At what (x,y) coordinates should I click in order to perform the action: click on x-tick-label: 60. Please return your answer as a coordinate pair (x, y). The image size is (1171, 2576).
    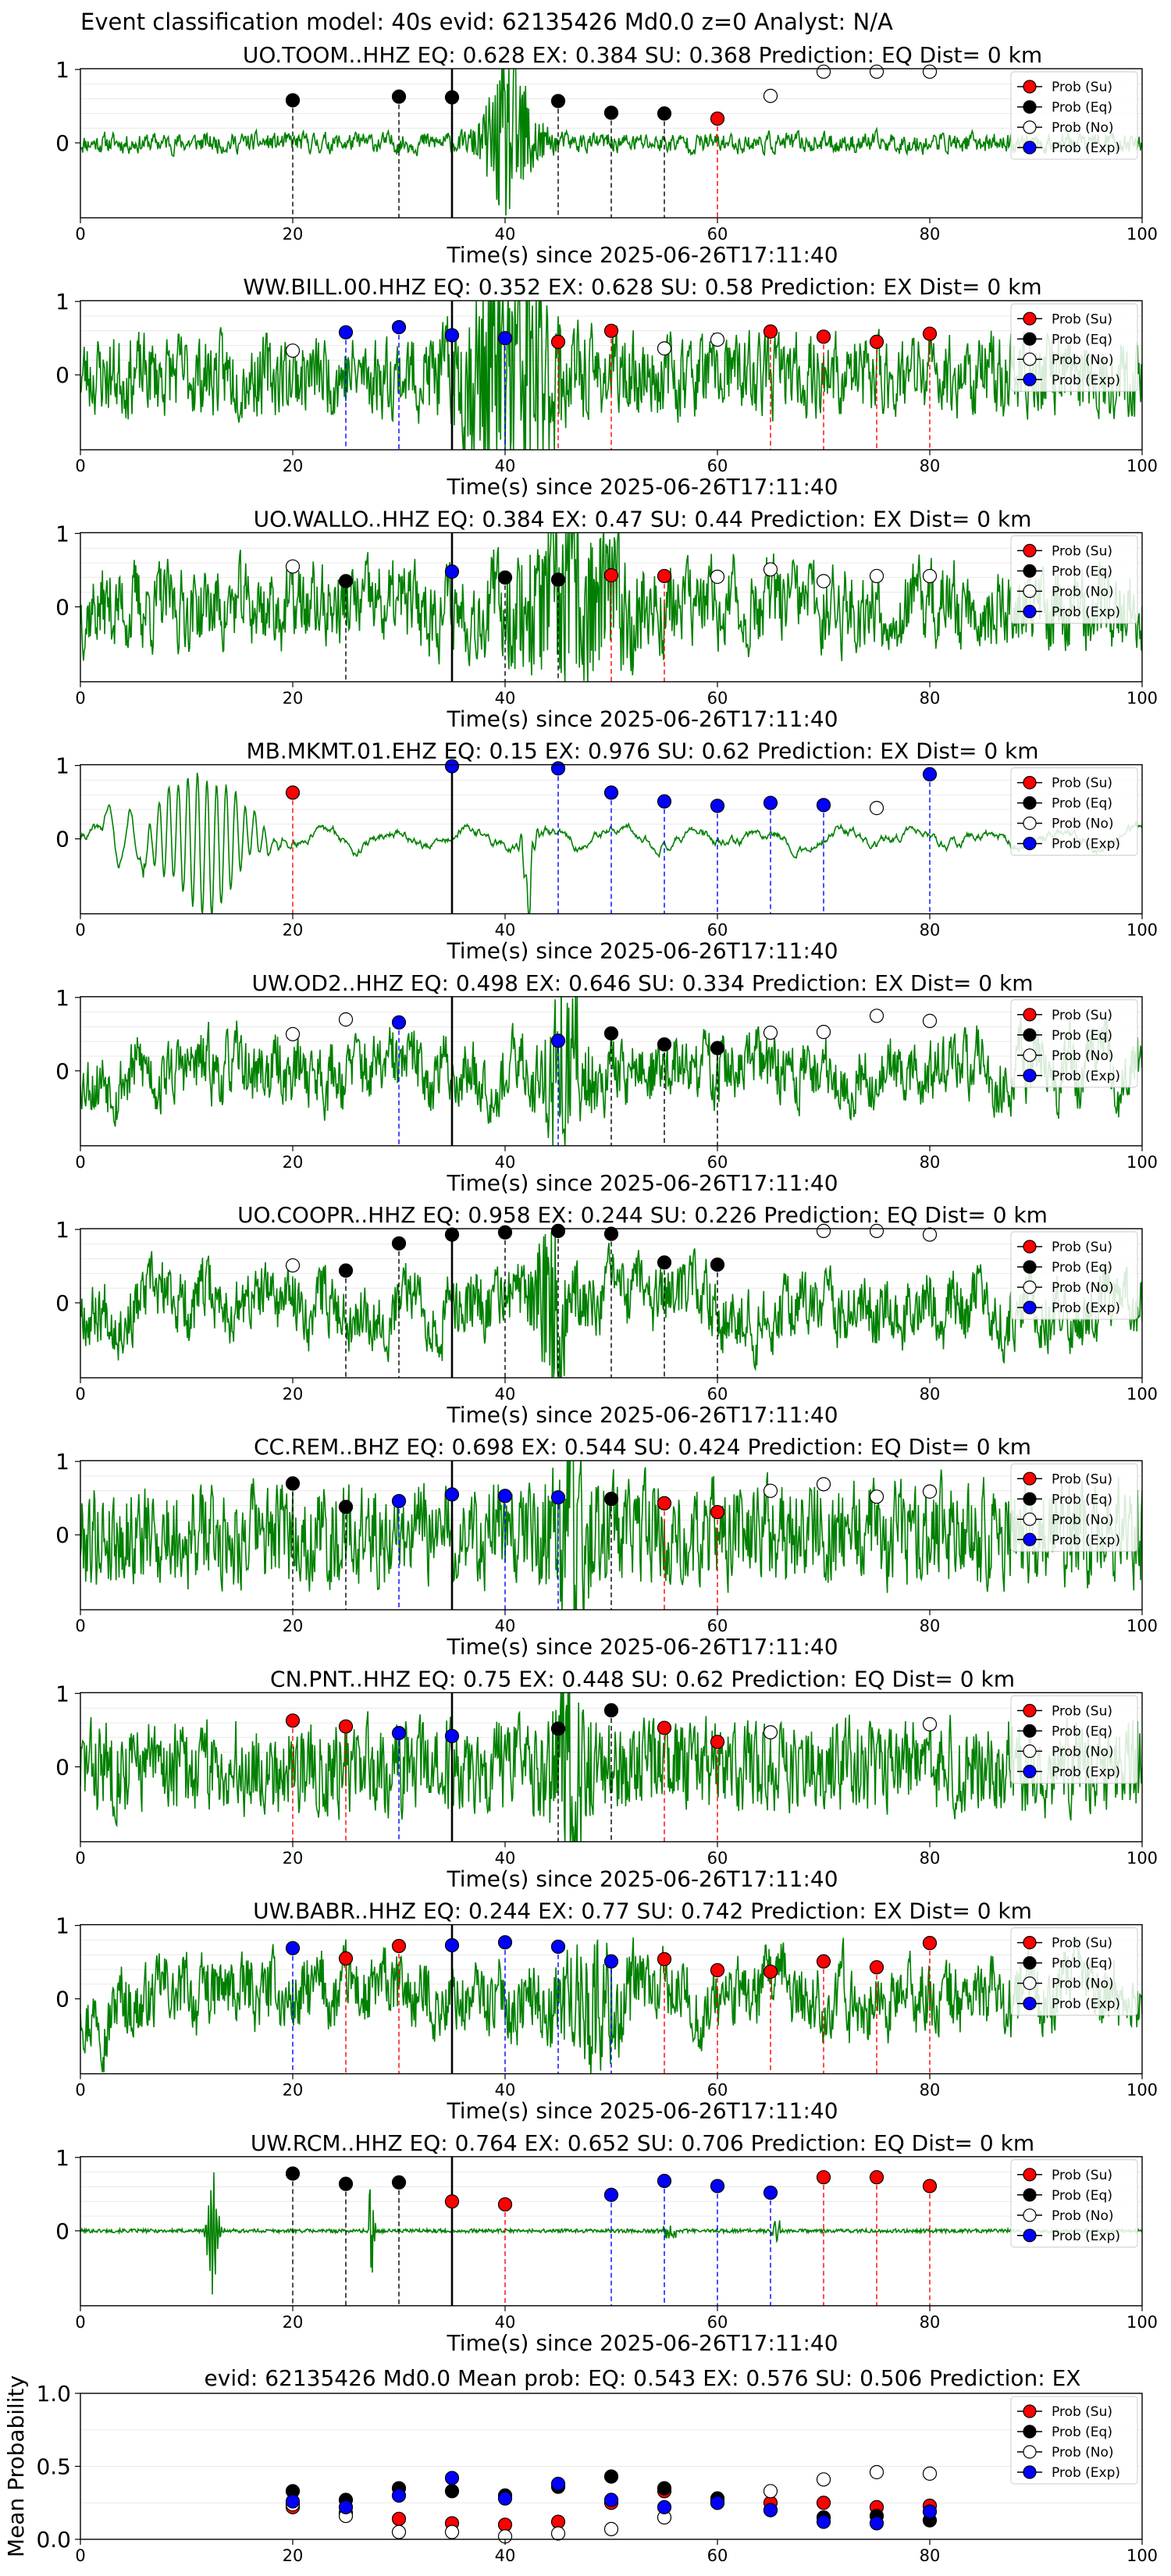
    Looking at the image, I should click on (717, 930).